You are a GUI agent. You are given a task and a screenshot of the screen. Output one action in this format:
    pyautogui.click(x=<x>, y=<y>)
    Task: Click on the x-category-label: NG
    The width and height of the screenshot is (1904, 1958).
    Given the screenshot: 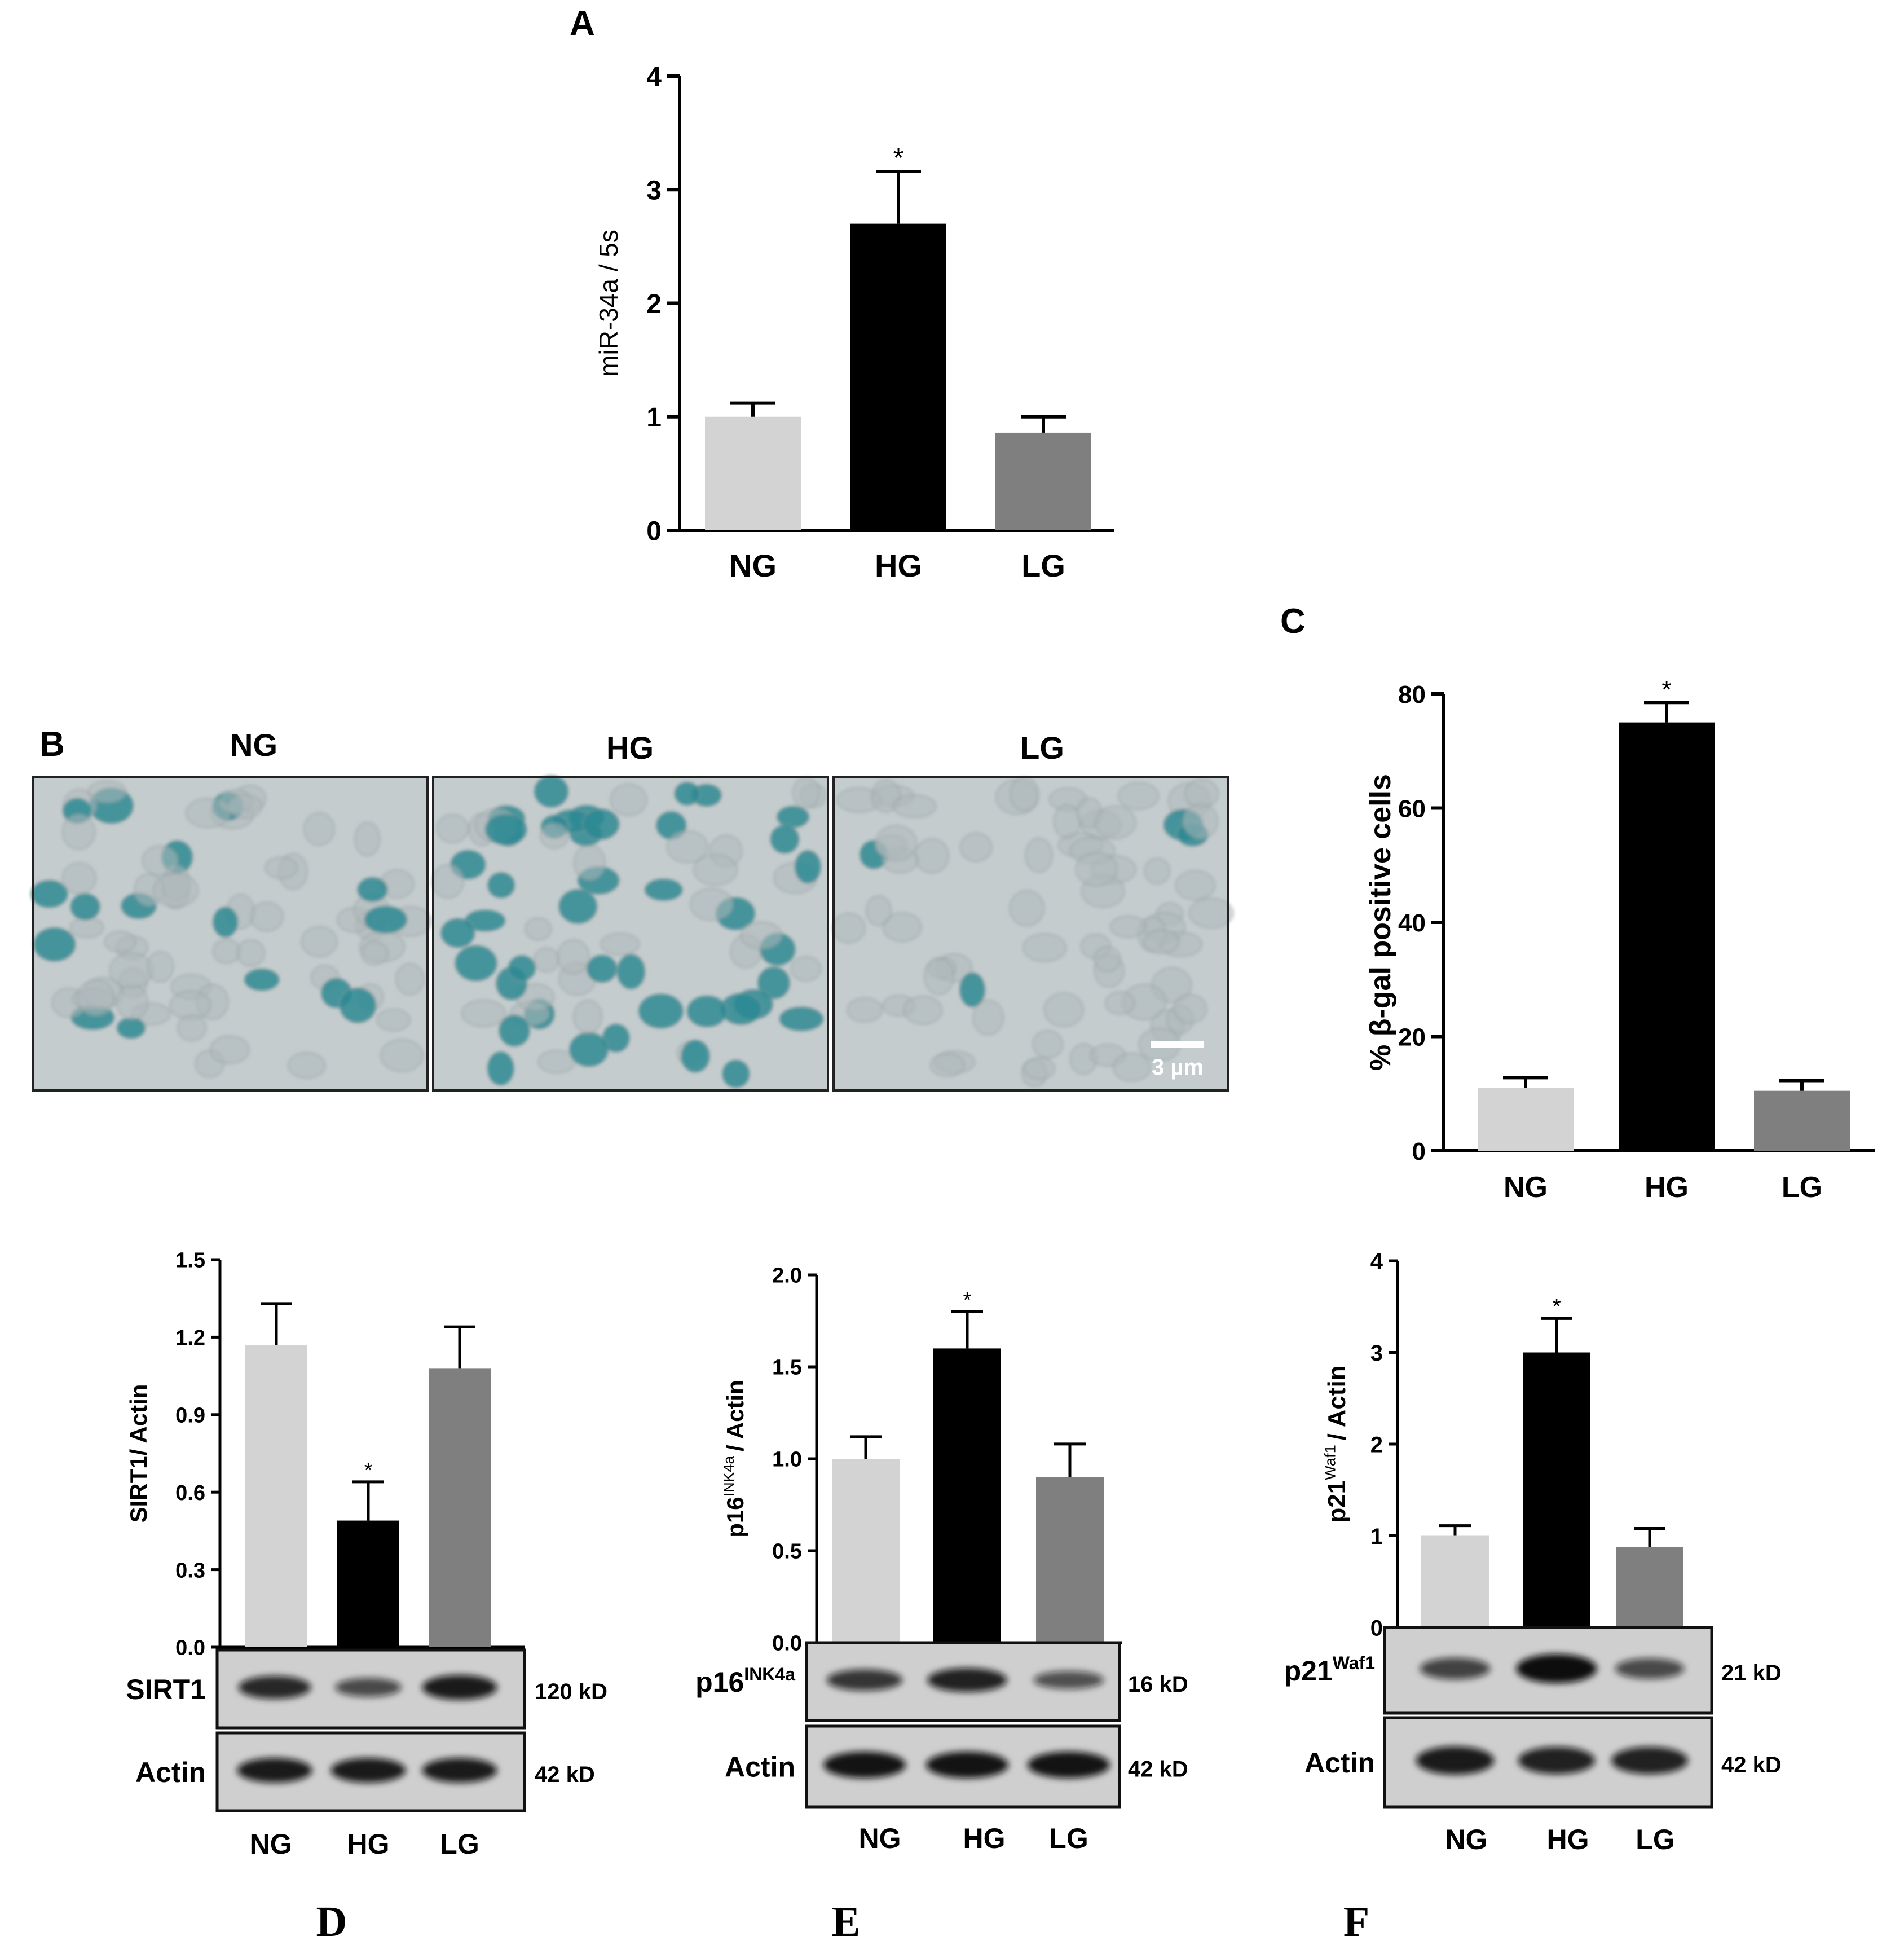 What is the action you would take?
    pyautogui.click(x=1526, y=1187)
    